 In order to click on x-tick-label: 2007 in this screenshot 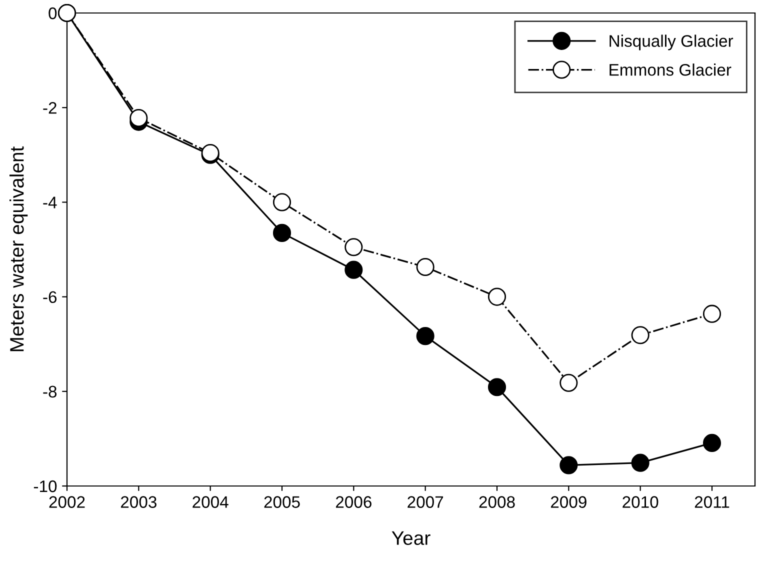, I will do `click(426, 502)`.